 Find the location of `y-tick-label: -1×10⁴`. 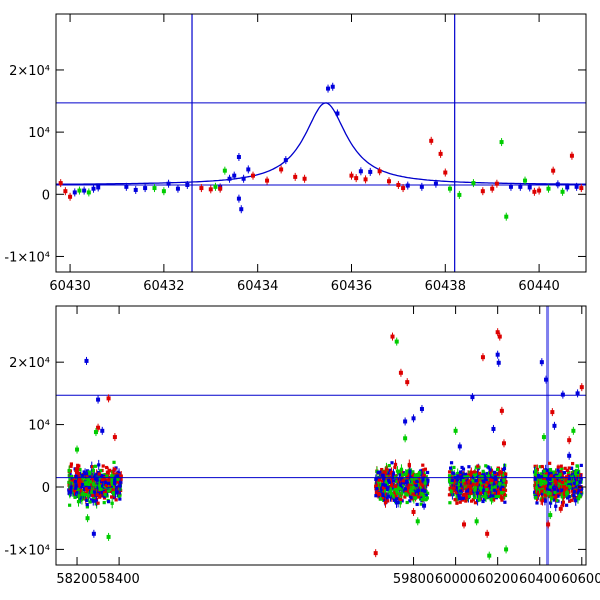

y-tick-label: -1×10⁴ is located at coordinates (27, 257).